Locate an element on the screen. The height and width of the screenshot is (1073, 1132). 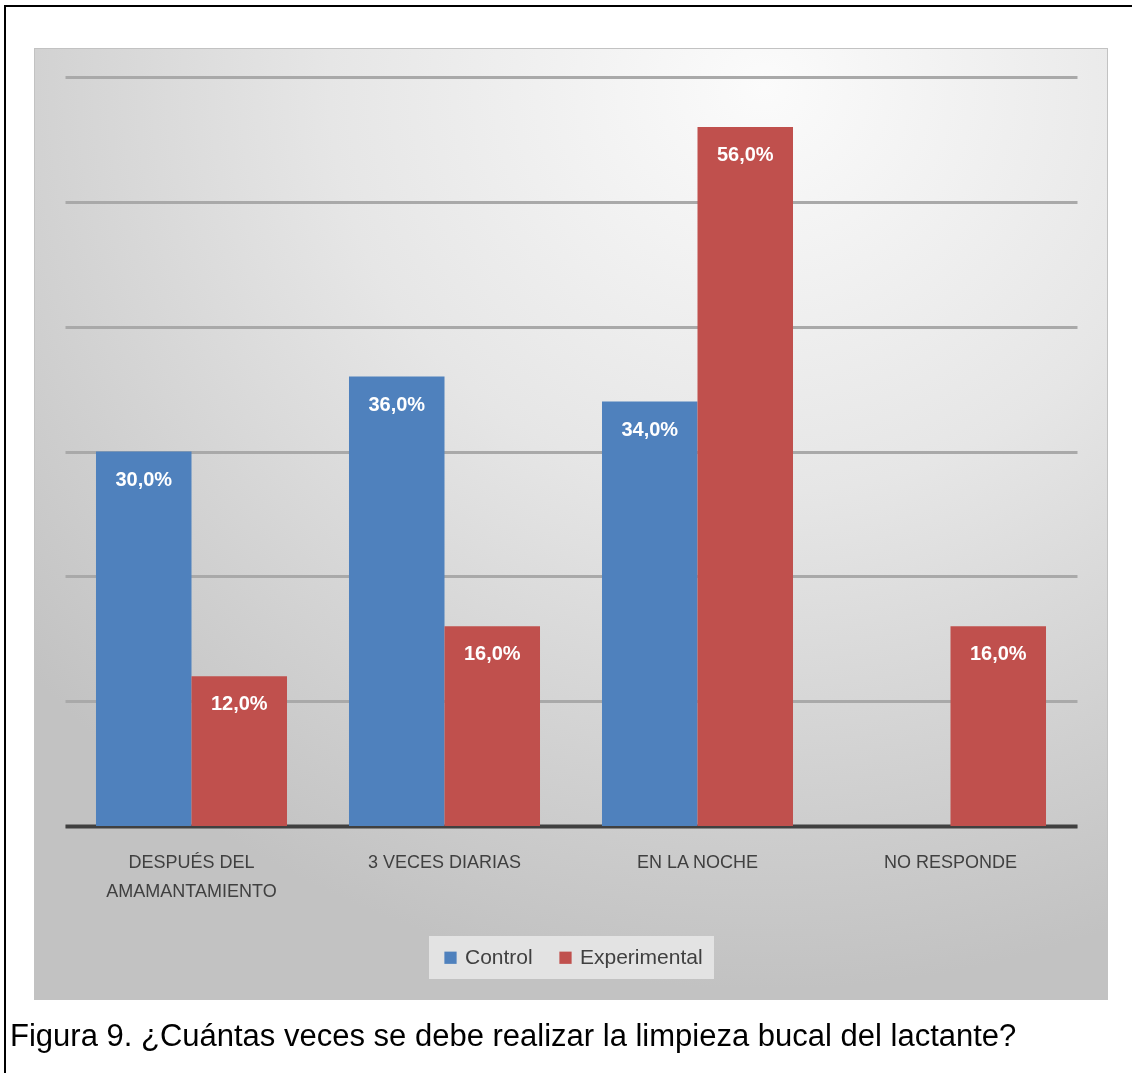
data-label: 12,0% is located at coordinates (239, 703).